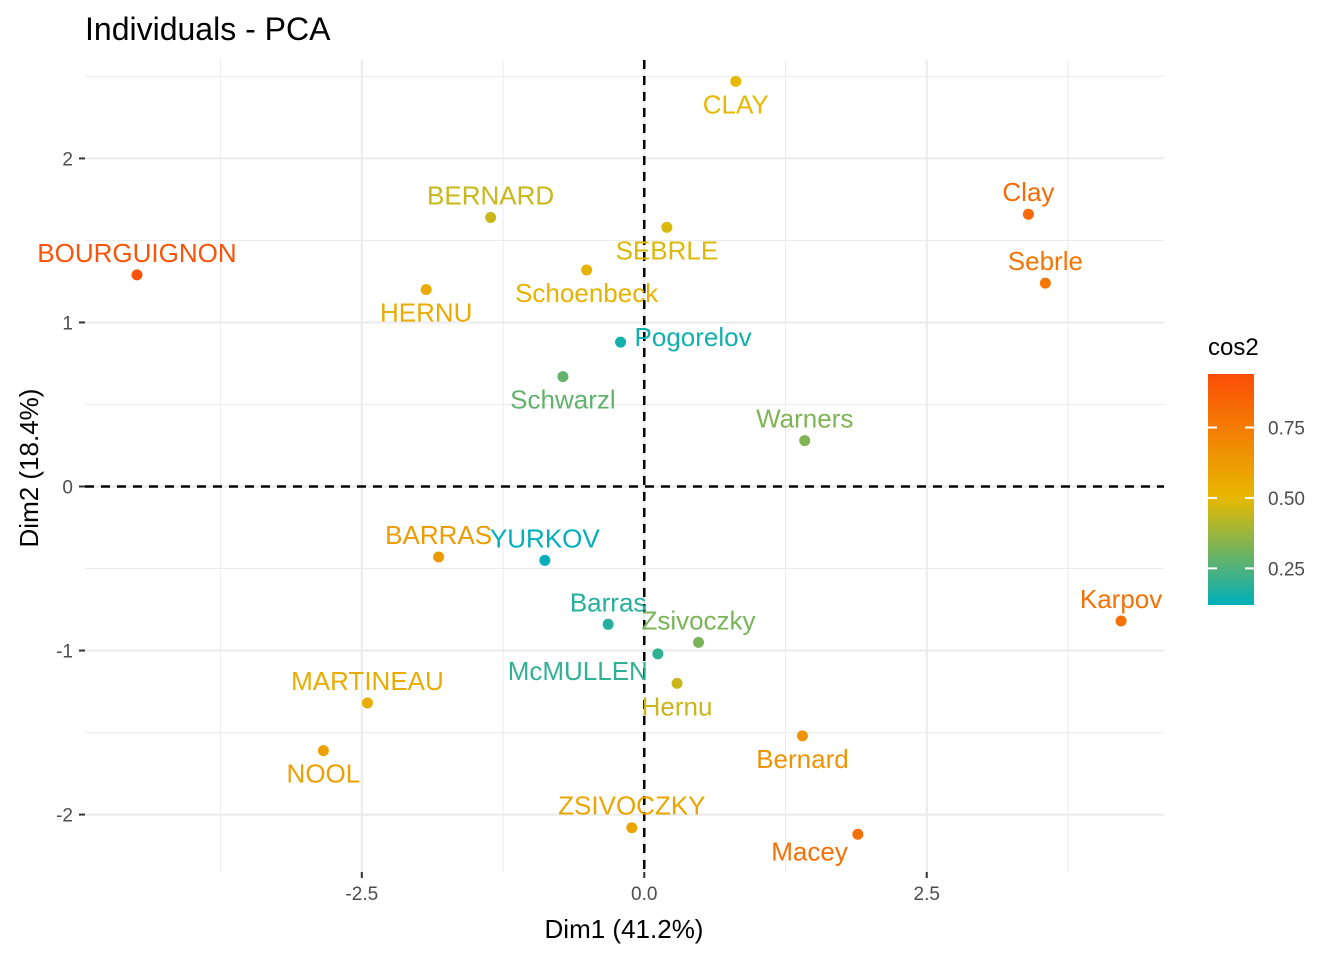 The height and width of the screenshot is (960, 1344). What do you see at coordinates (490, 195) in the screenshot?
I see `point-label: BERNARD` at bounding box center [490, 195].